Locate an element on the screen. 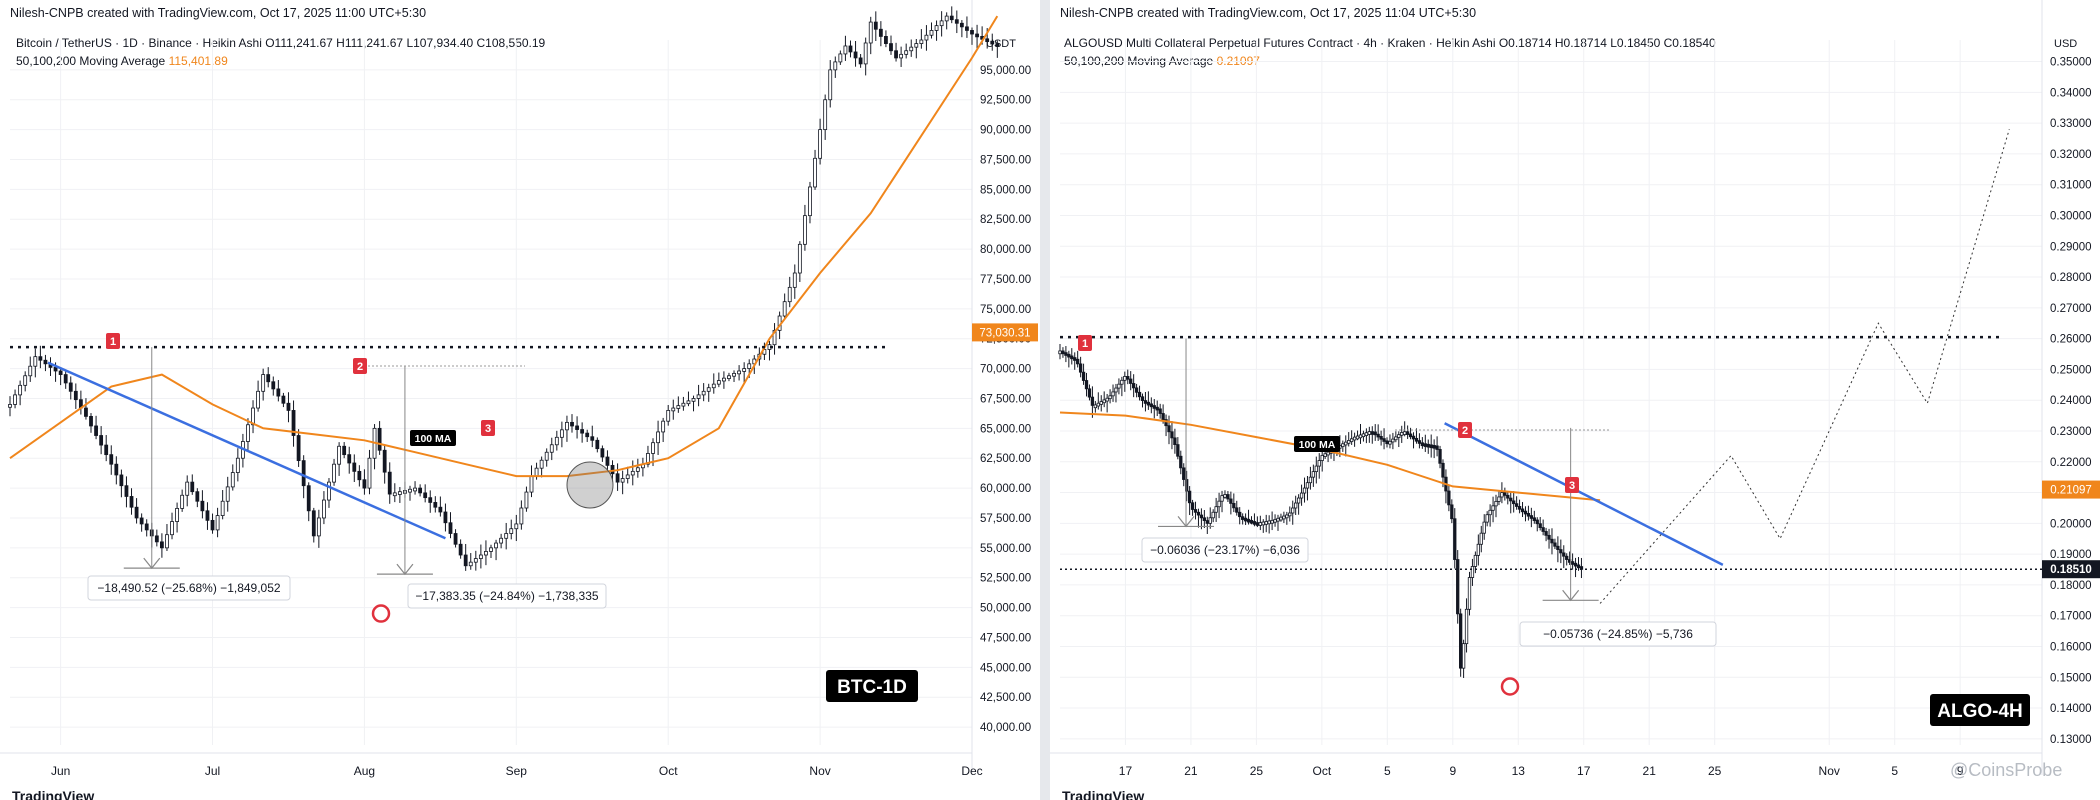 The image size is (2100, 800). y-tick-label: 65,000.00 is located at coordinates (1005, 429).